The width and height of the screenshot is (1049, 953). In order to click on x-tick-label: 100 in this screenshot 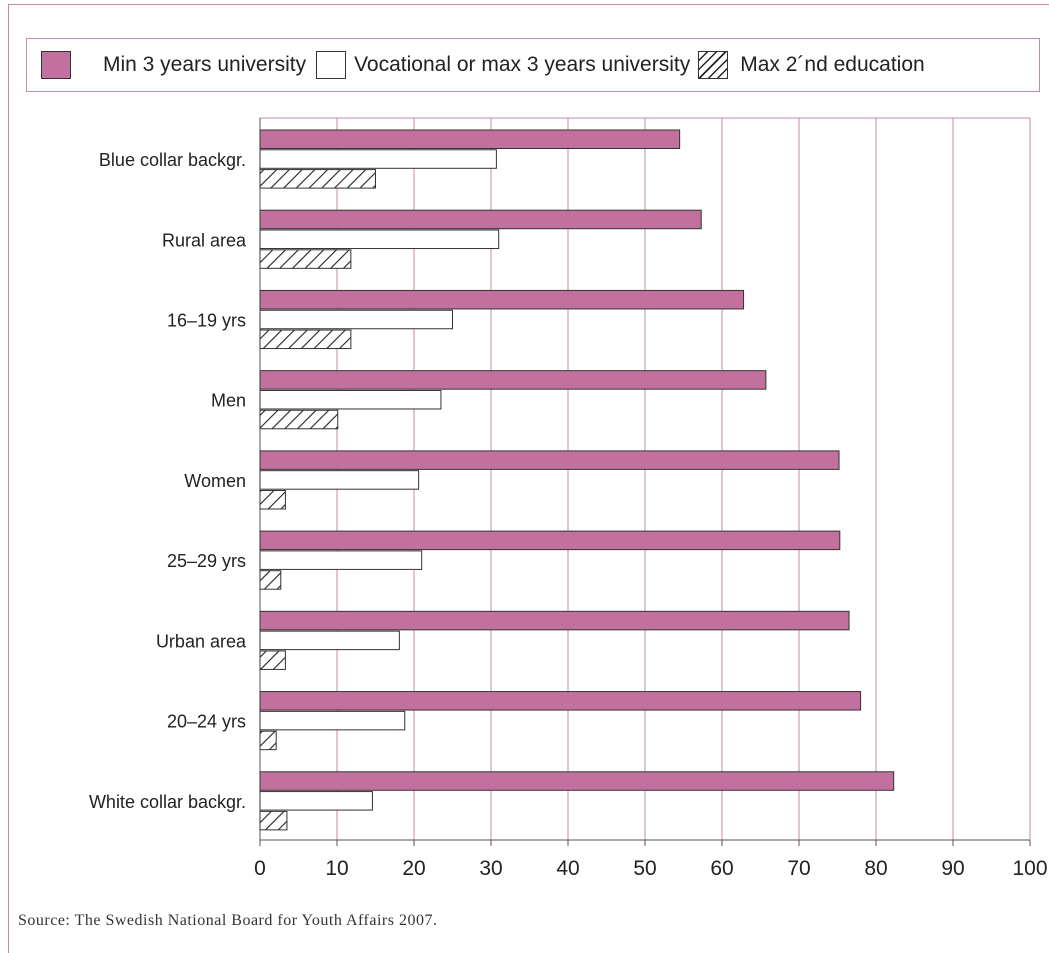, I will do `click(1029, 868)`.